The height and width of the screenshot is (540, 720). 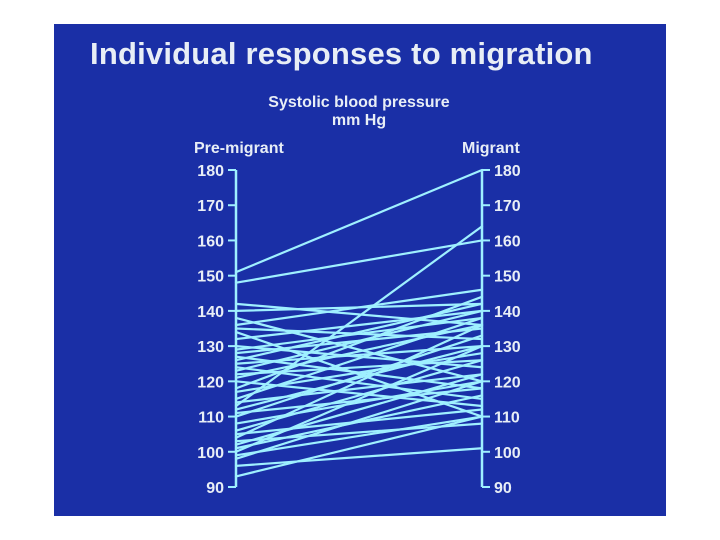 What do you see at coordinates (507, 277) in the screenshot?
I see `right-tick-label: 150` at bounding box center [507, 277].